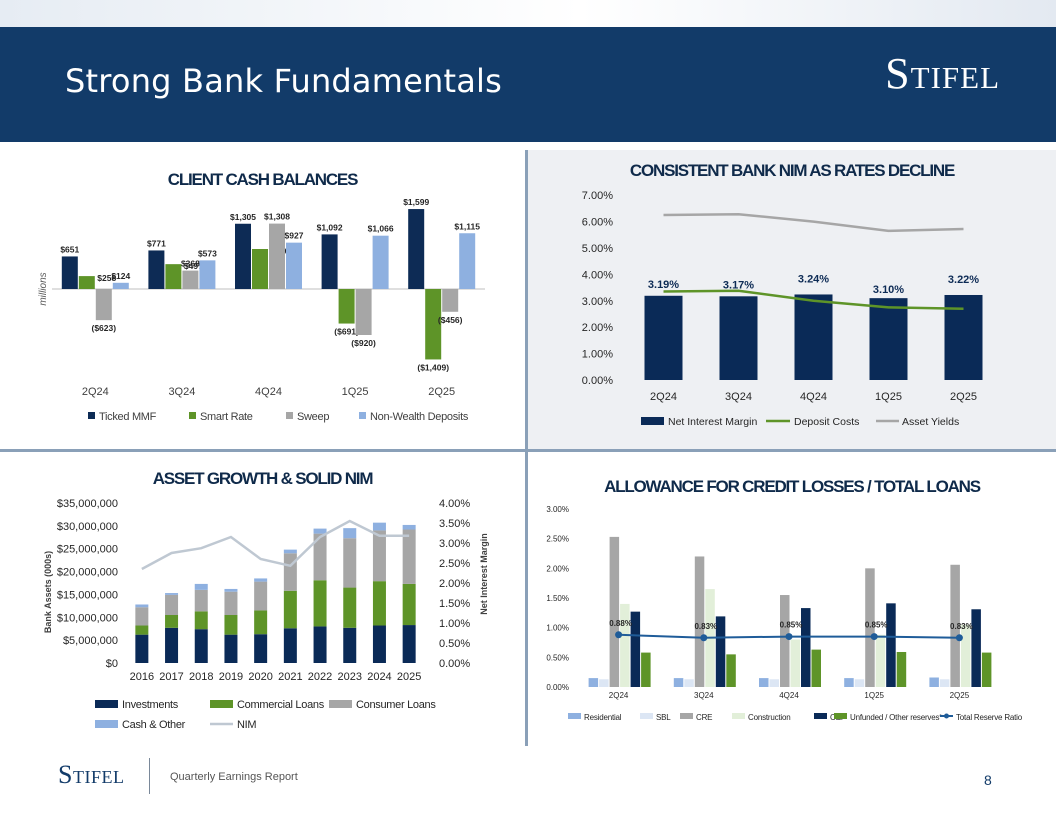 The height and width of the screenshot is (816, 1056). I want to click on bar-sweep-3q24, so click(190, 279).